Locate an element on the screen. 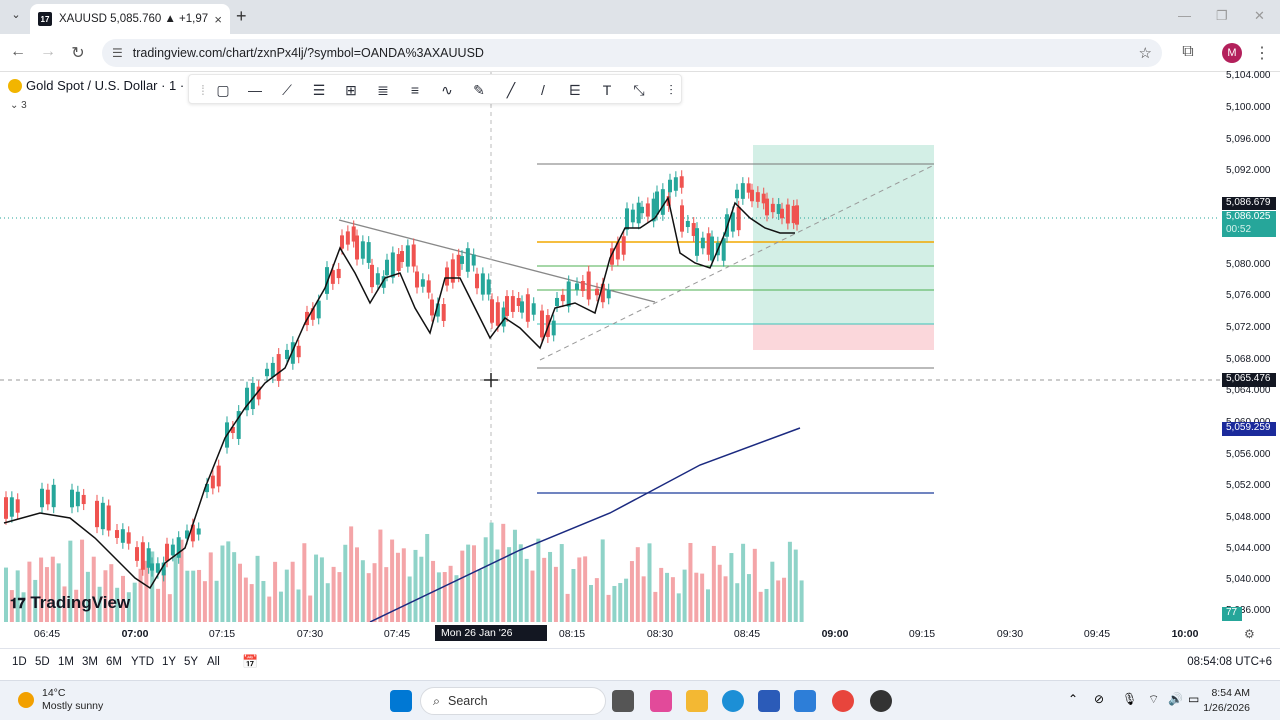  ray-tool-icon: ╱ is located at coordinates (511, 90).